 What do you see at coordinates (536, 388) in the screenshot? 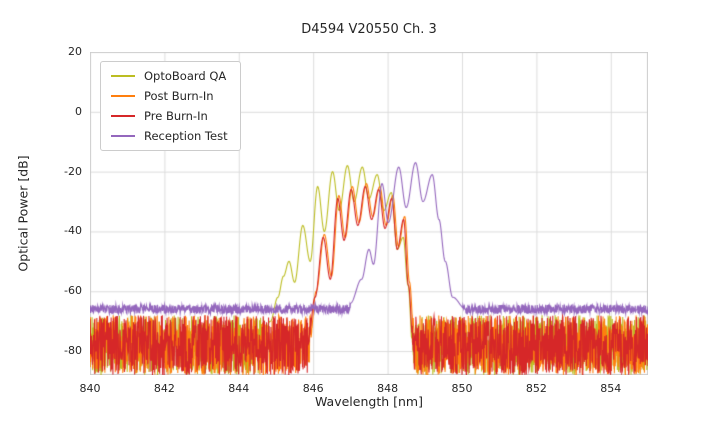
I see `x-tick-label: 852` at bounding box center [536, 388].